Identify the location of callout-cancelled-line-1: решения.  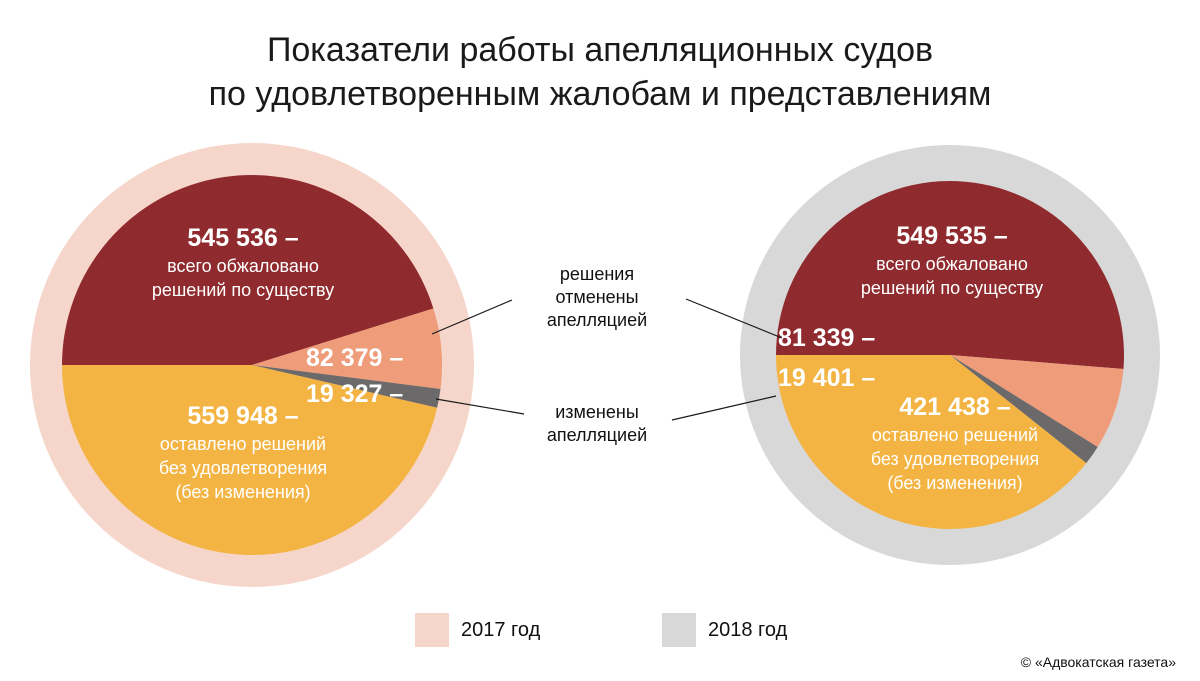
(597, 274).